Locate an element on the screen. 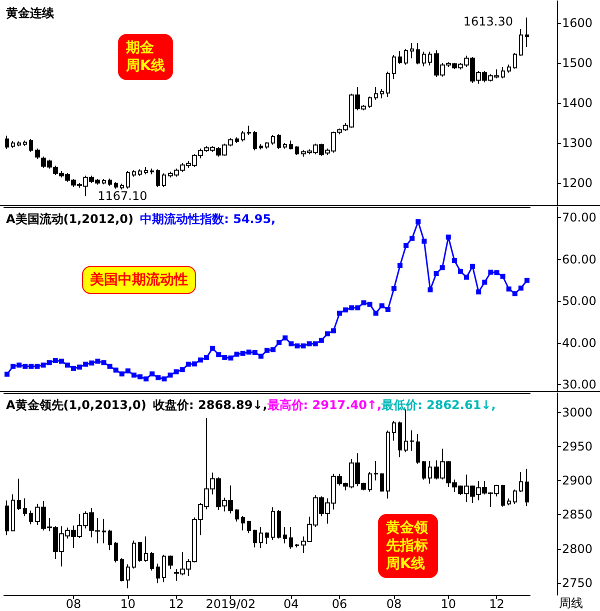 The image size is (600, 611). x-tick-label: 04 is located at coordinates (291, 604).